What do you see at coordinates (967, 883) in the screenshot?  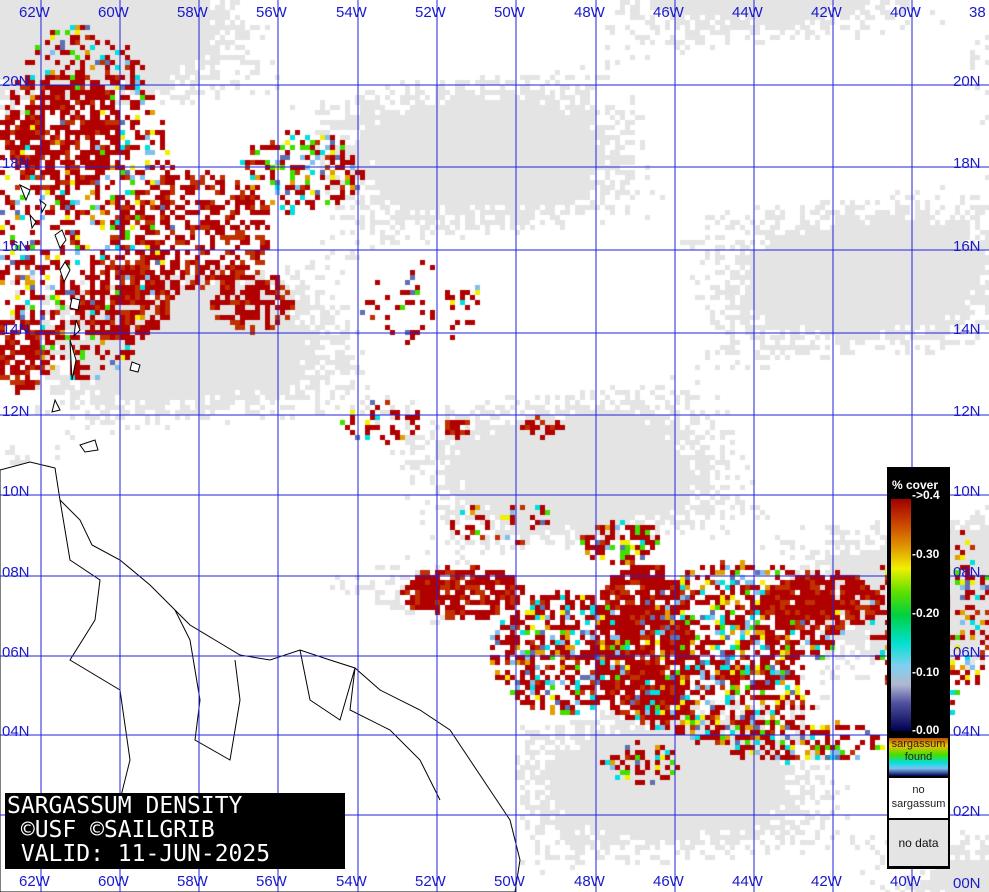 I see `latitude-label: 00N` at bounding box center [967, 883].